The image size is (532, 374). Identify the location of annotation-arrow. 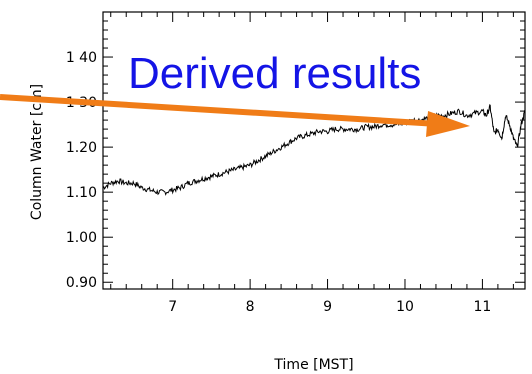
(235, 115).